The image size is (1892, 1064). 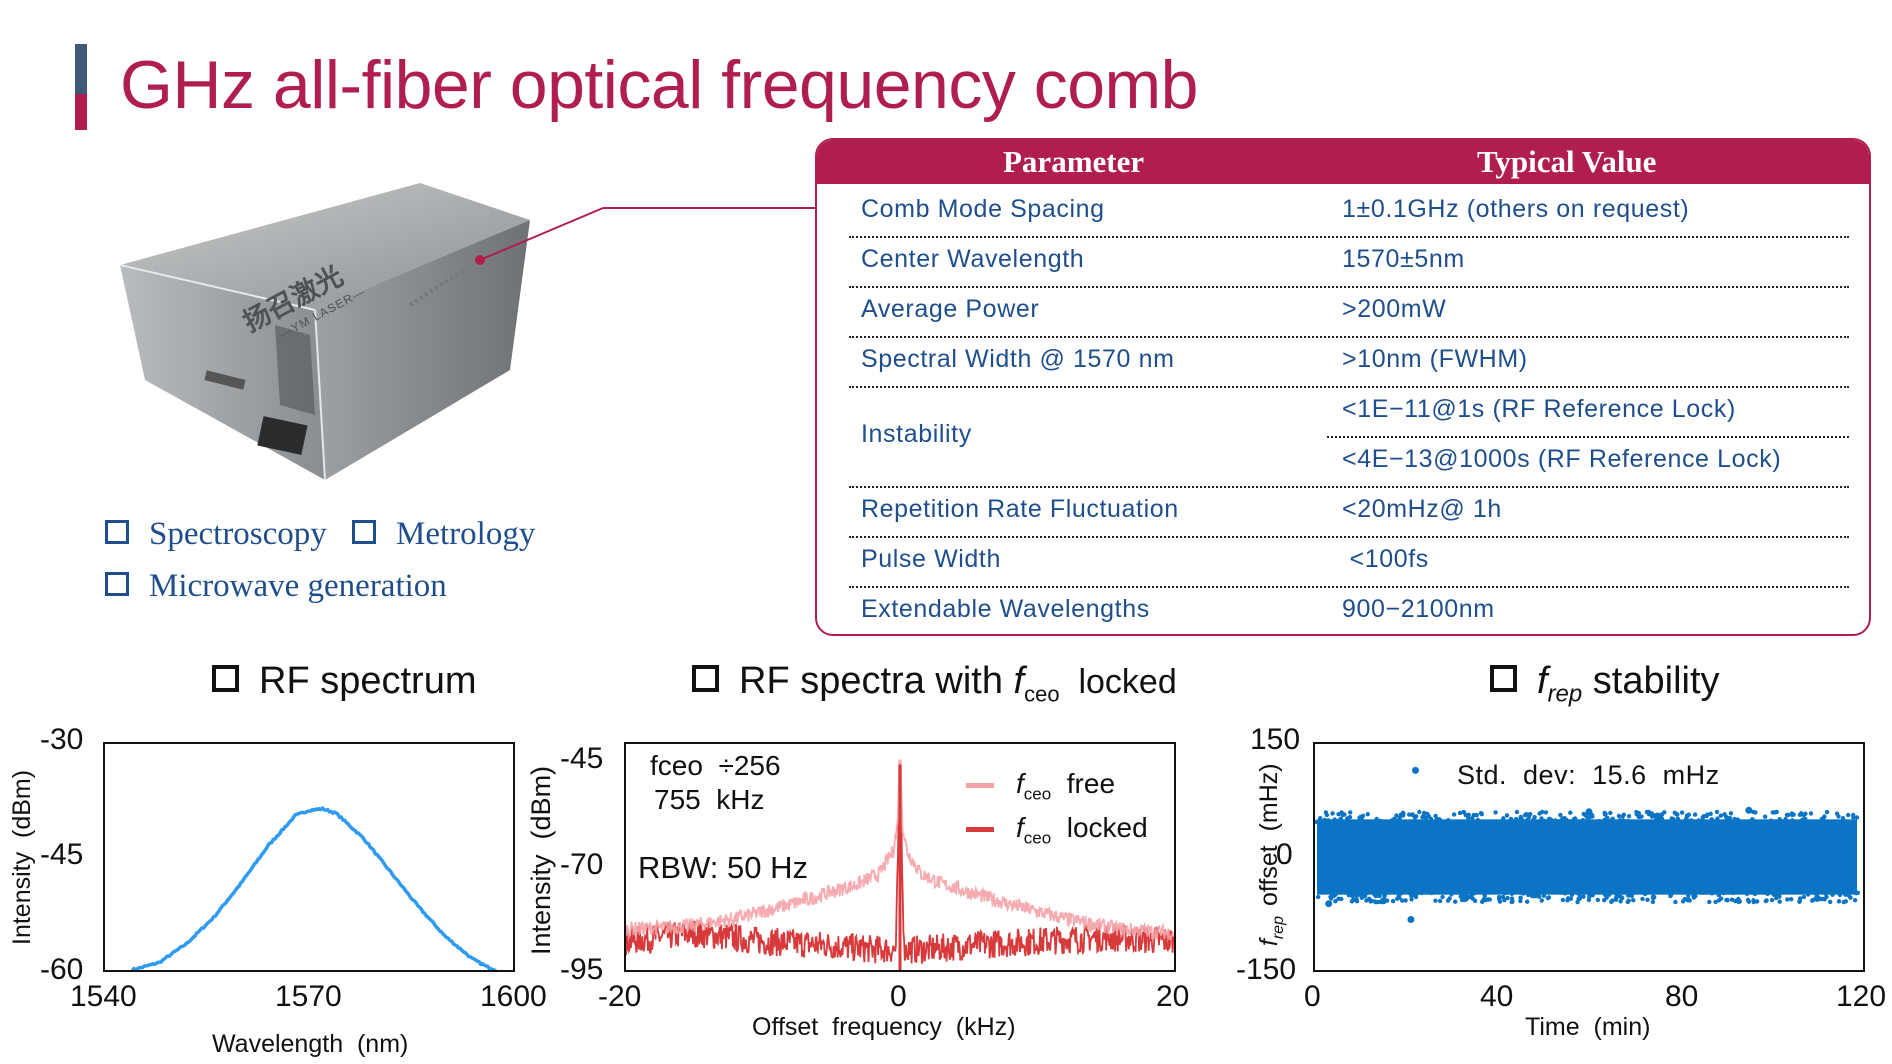 I want to click on header-parameter: Parameter, so click(x=1074, y=161).